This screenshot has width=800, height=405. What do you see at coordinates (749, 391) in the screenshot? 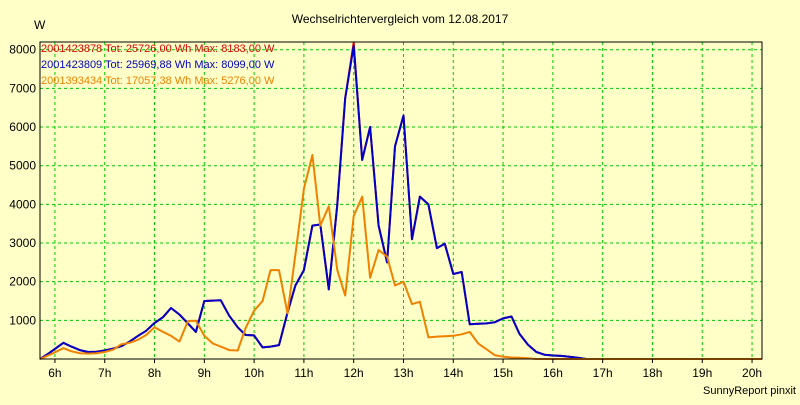
I see `footer-credit: SunnyReport pinxit` at bounding box center [749, 391].